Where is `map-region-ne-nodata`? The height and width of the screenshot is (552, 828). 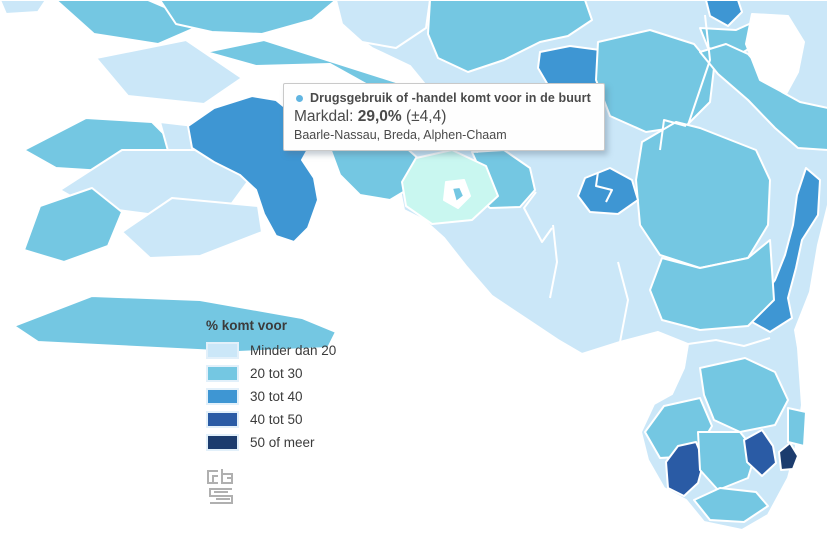 map-region-ne-nodata is located at coordinates (775, 54).